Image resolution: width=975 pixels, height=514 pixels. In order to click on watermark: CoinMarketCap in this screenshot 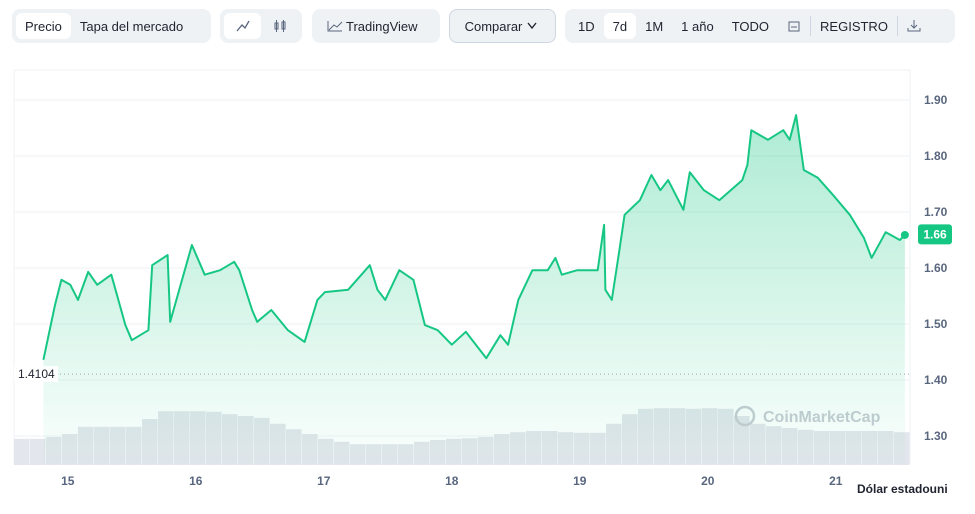, I will do `click(822, 417)`.